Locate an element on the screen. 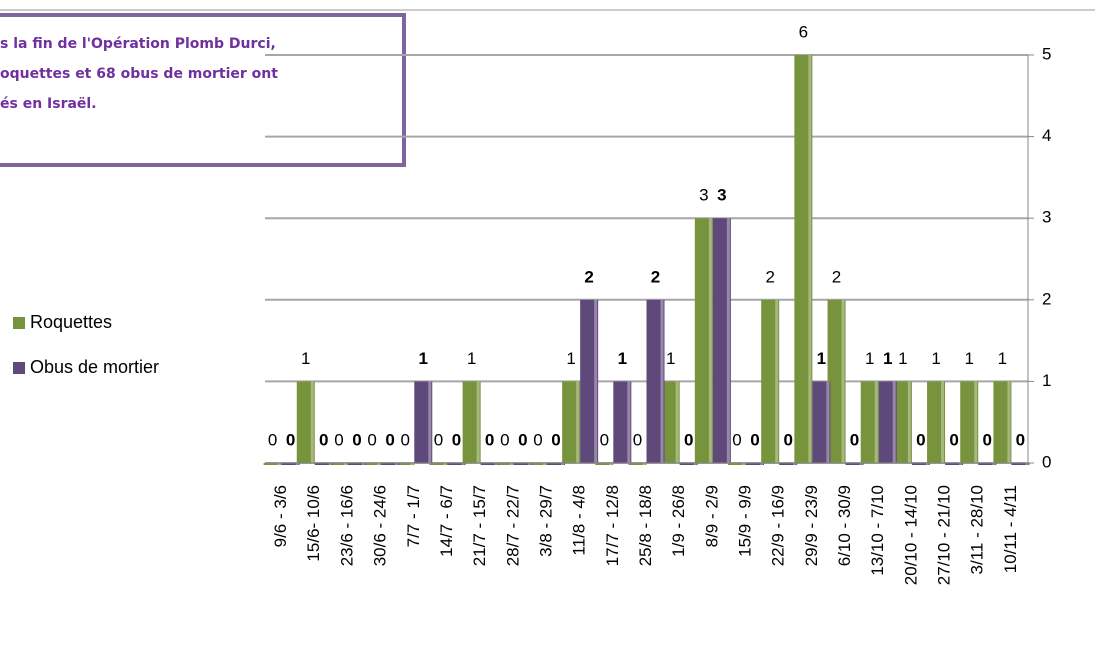 The height and width of the screenshot is (671, 1095). legend-swatch is located at coordinates (19, 323).